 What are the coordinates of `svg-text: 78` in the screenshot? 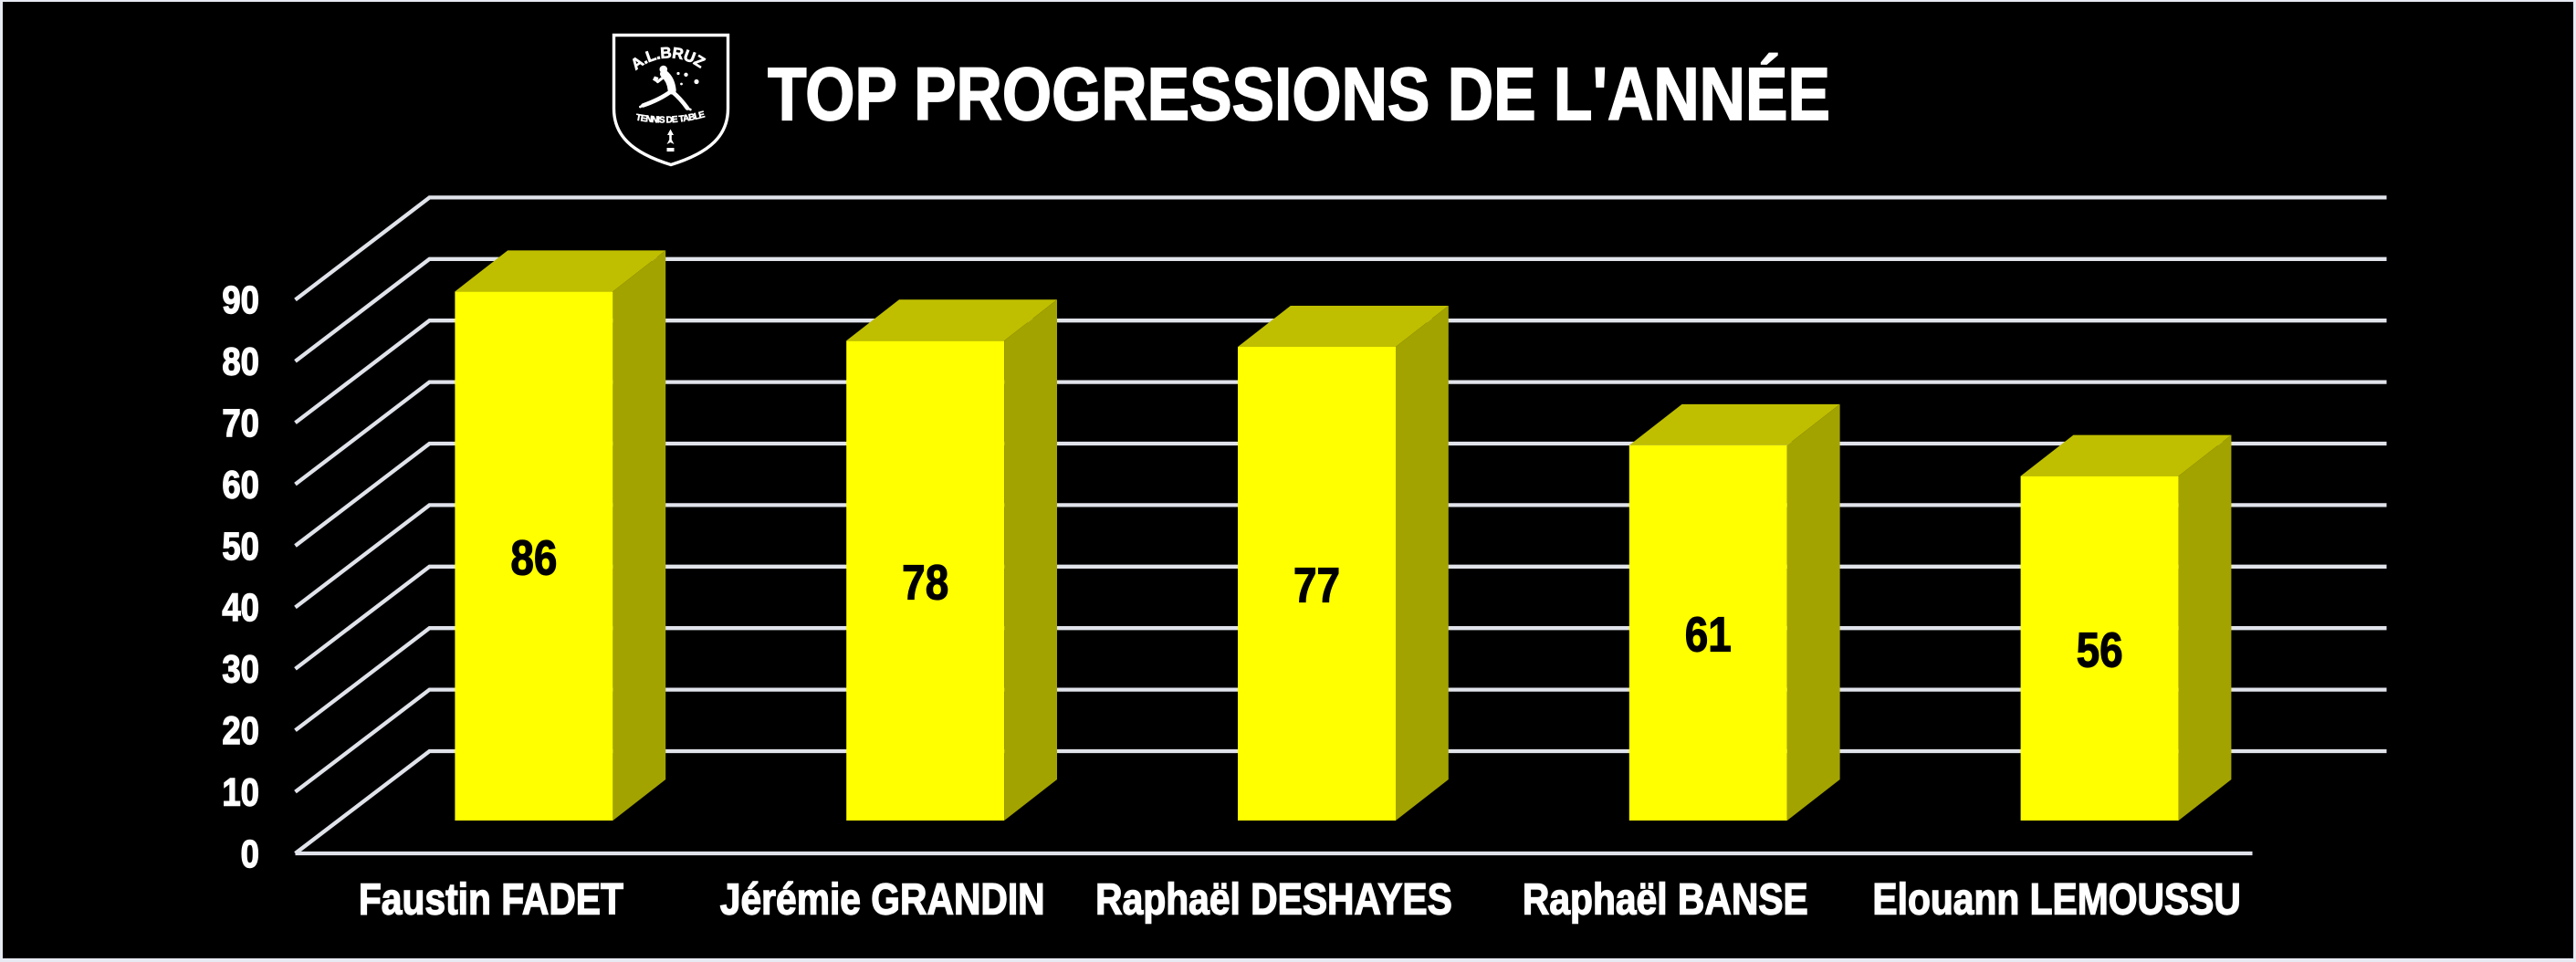 It's located at (925, 582).